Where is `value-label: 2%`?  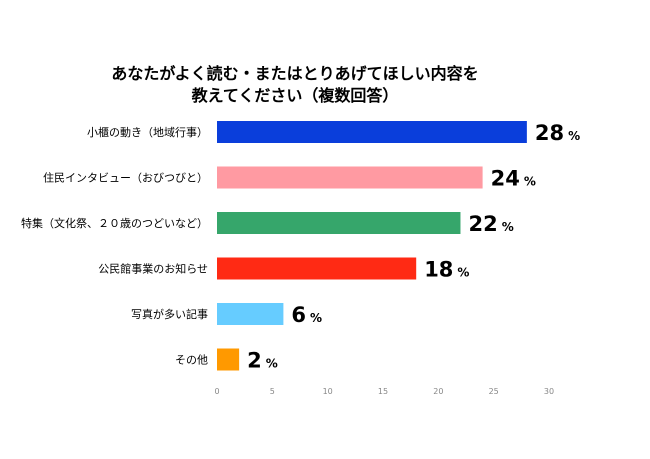
value-label: 2% is located at coordinates (262, 361).